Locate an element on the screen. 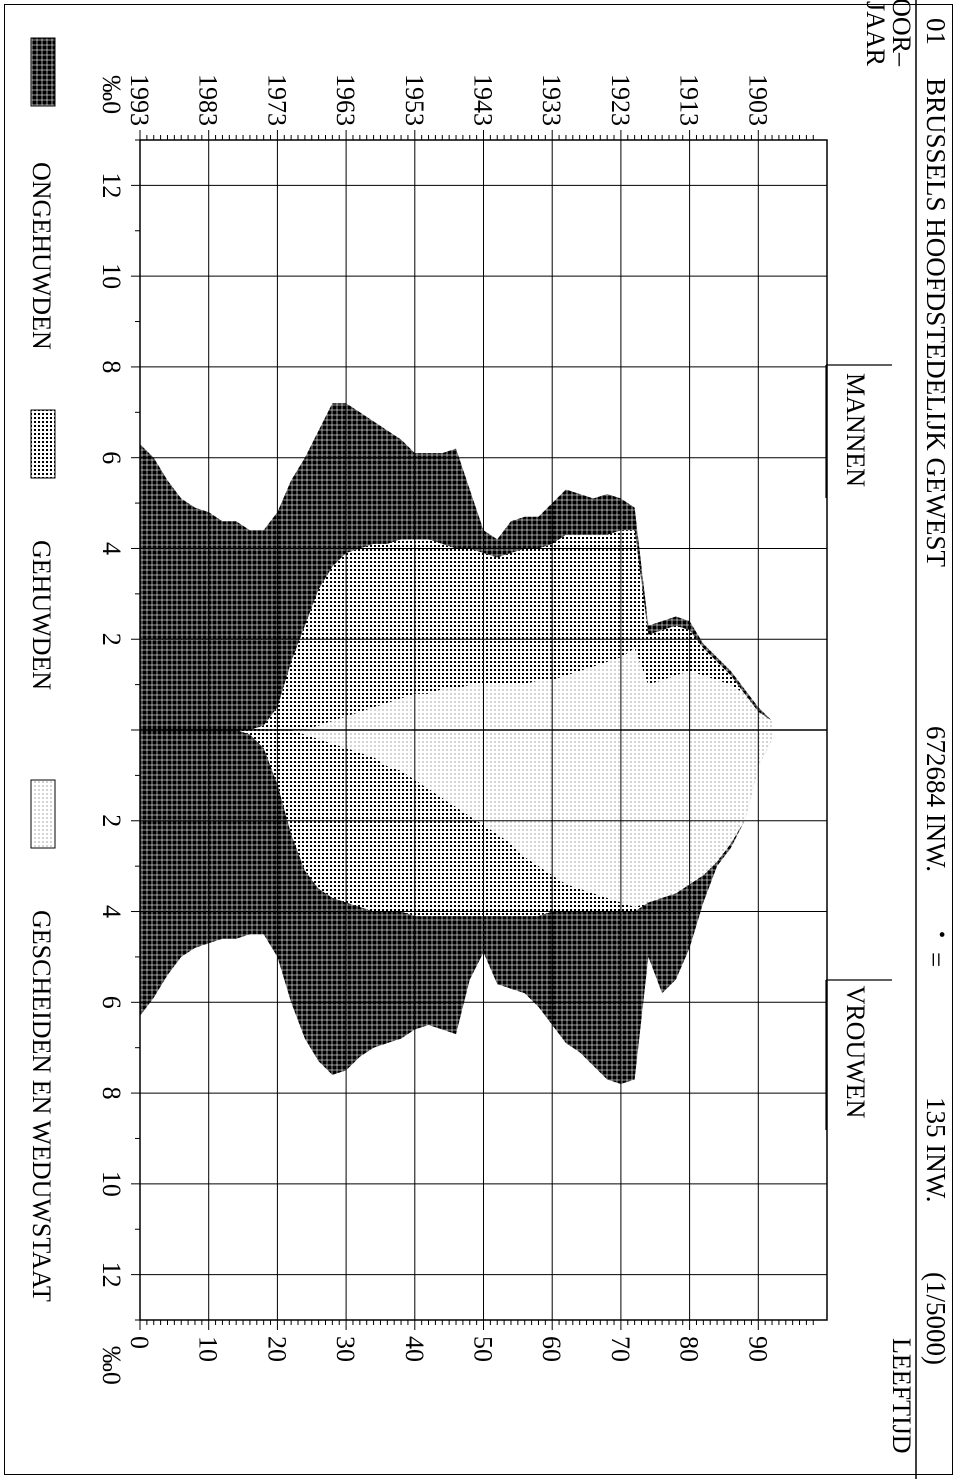 The height and width of the screenshot is (1479, 957). legend-label-gehuwden: GEHUWDEN is located at coordinates (41, 615).